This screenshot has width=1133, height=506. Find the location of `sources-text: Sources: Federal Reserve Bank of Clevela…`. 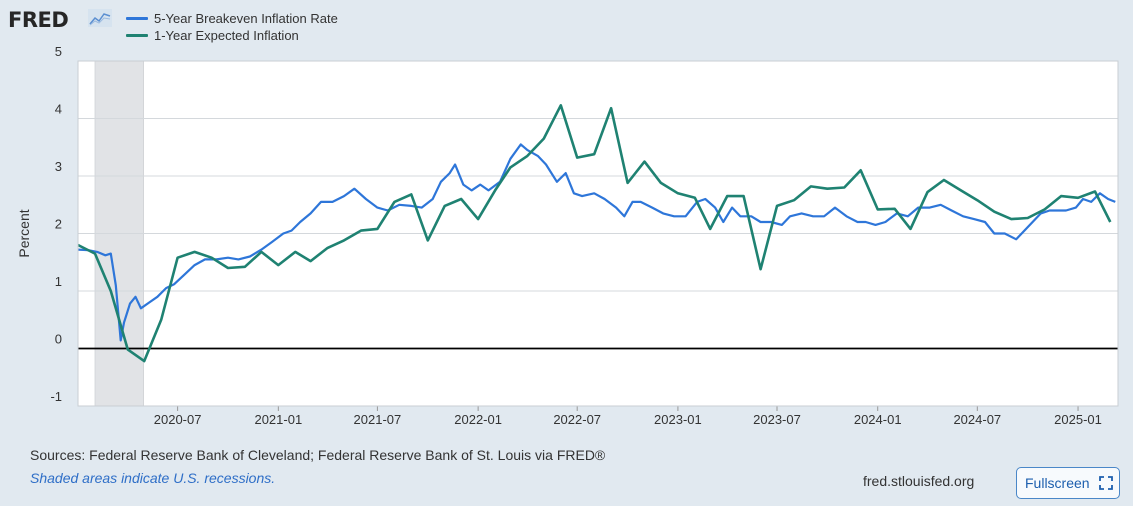

sources-text: Sources: Federal Reserve Bank of Clevela… is located at coordinates (318, 455).